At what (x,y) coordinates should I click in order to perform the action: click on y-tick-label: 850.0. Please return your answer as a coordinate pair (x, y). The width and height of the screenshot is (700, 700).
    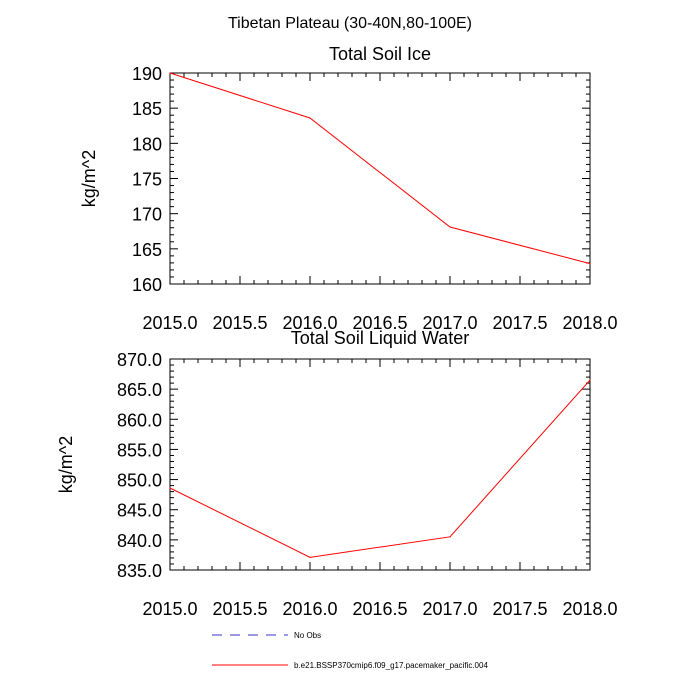
    Looking at the image, I should click on (139, 481).